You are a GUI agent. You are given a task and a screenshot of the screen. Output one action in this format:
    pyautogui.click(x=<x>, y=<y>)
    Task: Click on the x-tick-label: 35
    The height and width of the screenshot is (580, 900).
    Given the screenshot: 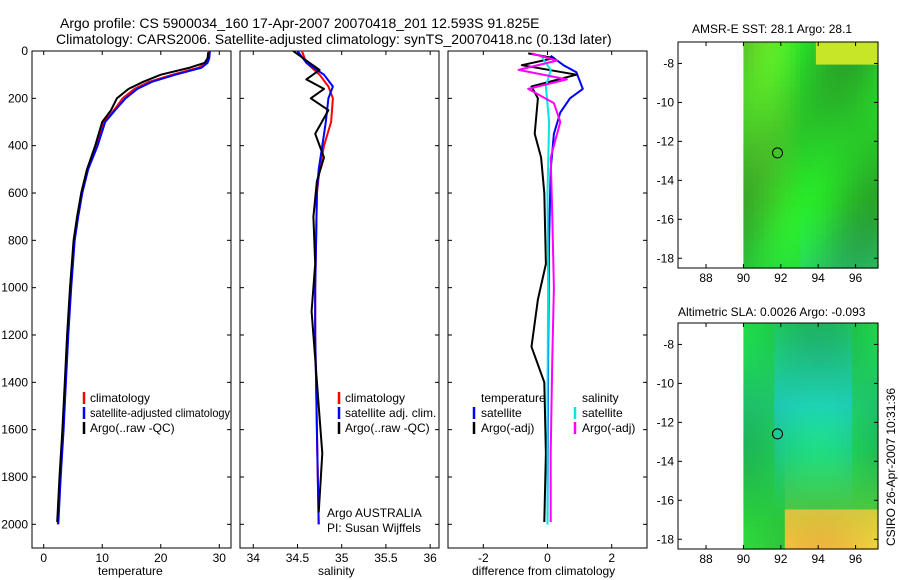 What is the action you would take?
    pyautogui.click(x=342, y=558)
    